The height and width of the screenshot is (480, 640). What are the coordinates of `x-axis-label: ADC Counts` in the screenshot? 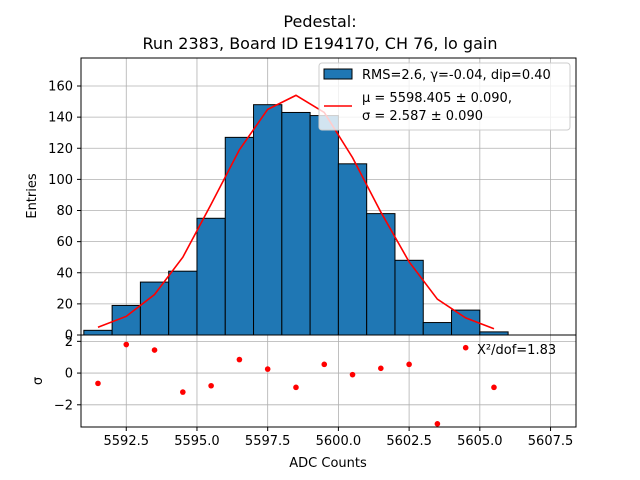 It's located at (328, 463).